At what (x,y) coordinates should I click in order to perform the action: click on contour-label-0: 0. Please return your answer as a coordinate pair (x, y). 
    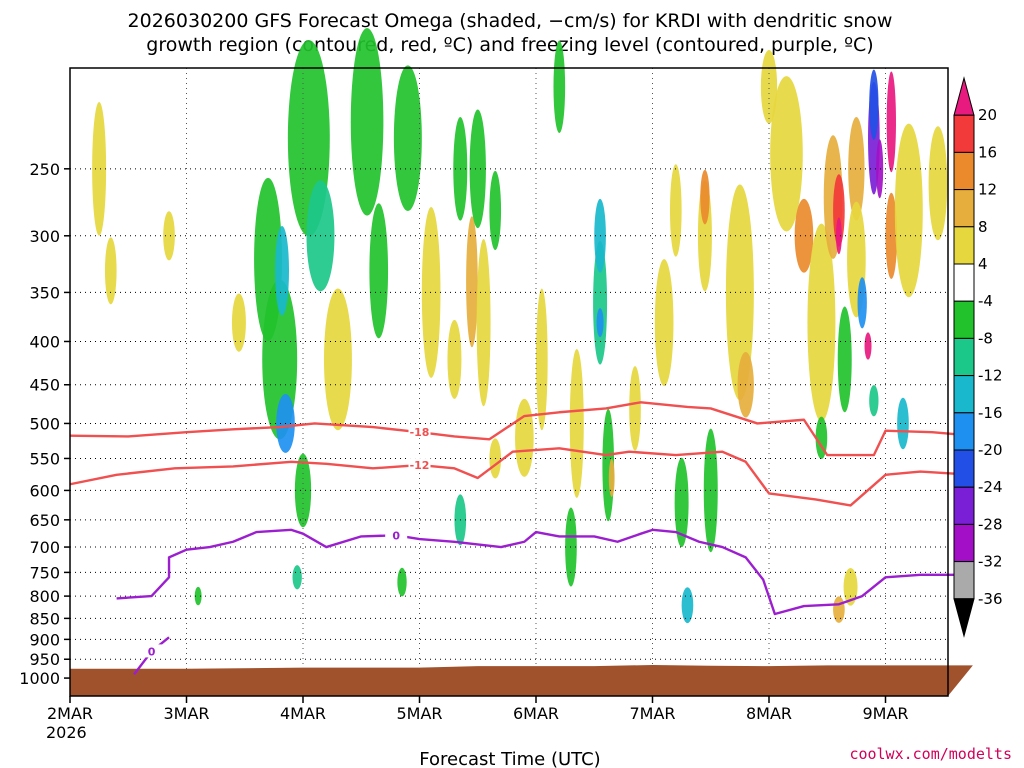
    Looking at the image, I should click on (396, 535).